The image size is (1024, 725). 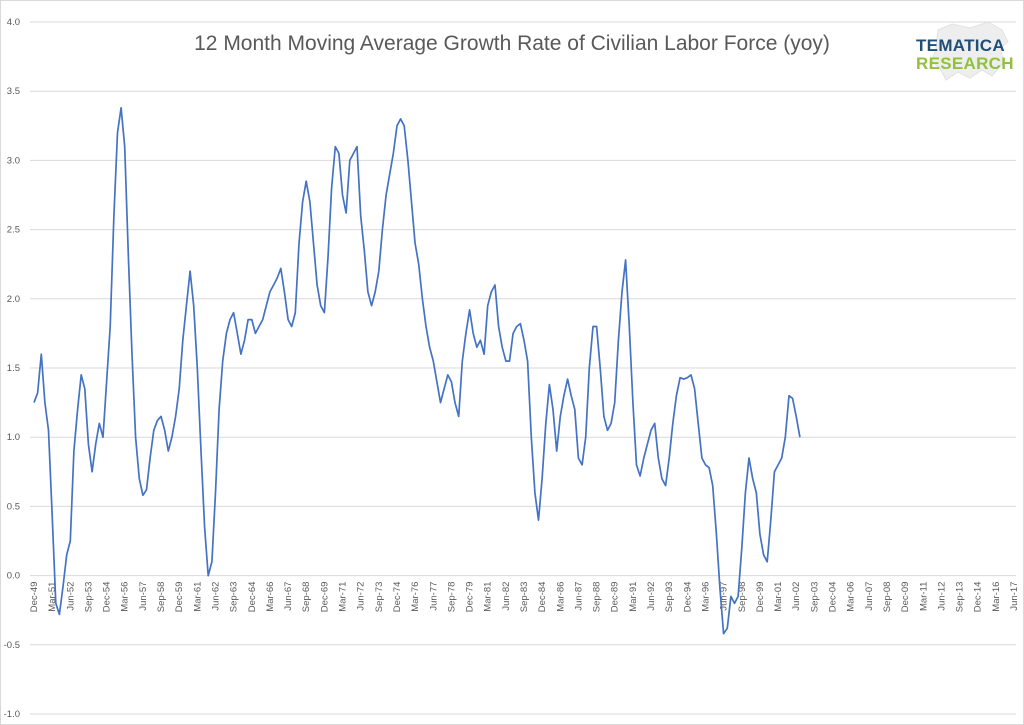 What do you see at coordinates (12, 714) in the screenshot?
I see `y-tick-label: -1.0` at bounding box center [12, 714].